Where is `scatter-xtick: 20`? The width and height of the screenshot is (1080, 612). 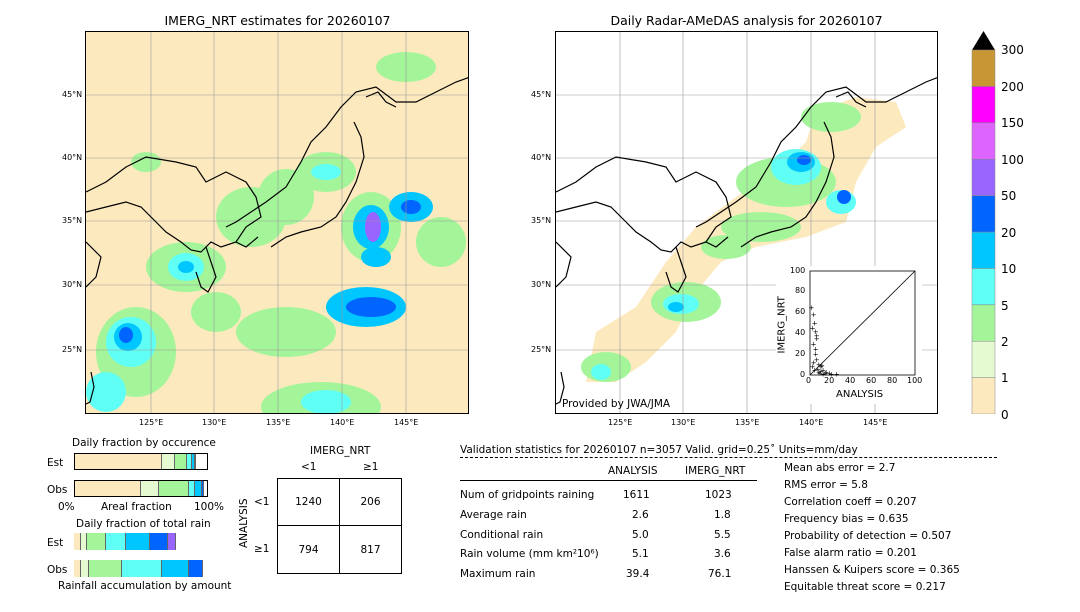
scatter-xtick: 20 is located at coordinates (829, 380).